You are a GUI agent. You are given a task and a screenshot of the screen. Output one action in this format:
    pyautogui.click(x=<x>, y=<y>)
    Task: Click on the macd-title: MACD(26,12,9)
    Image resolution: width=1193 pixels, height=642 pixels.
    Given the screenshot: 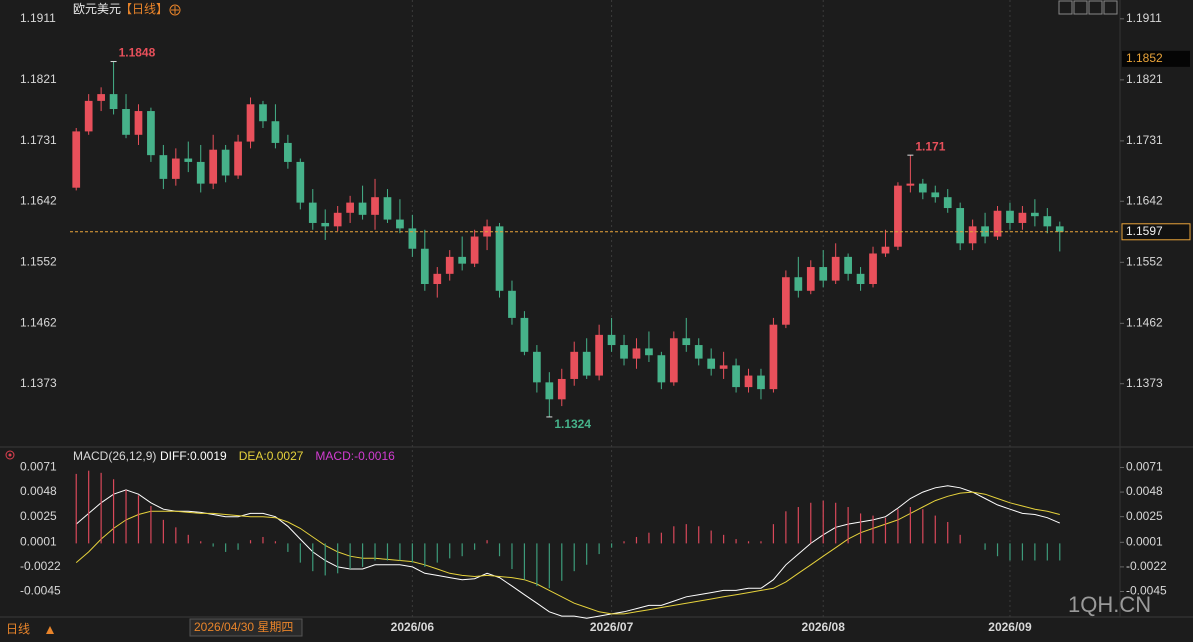 What is the action you would take?
    pyautogui.click(x=114, y=456)
    